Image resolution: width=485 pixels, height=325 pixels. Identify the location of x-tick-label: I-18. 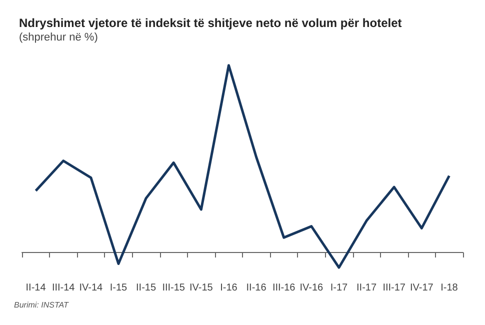
(449, 288).